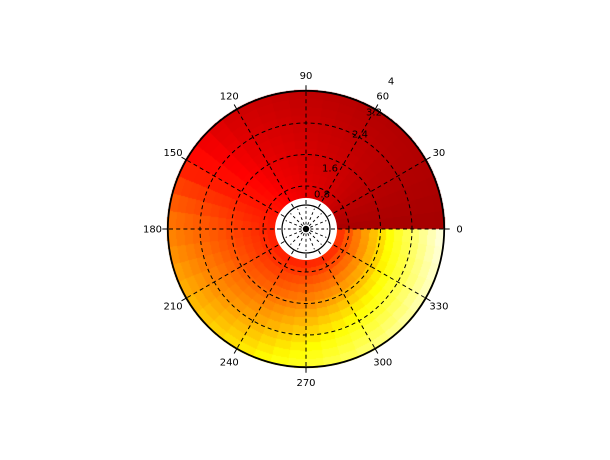 This screenshot has height=460, width=610. I want to click on r-tick-label: 2.4, so click(360, 135).